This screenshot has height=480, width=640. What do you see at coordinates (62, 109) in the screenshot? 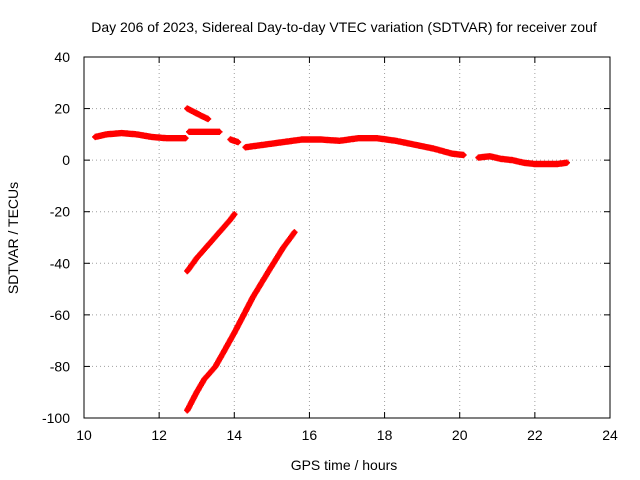
I see `y-tick-label: 20` at bounding box center [62, 109].